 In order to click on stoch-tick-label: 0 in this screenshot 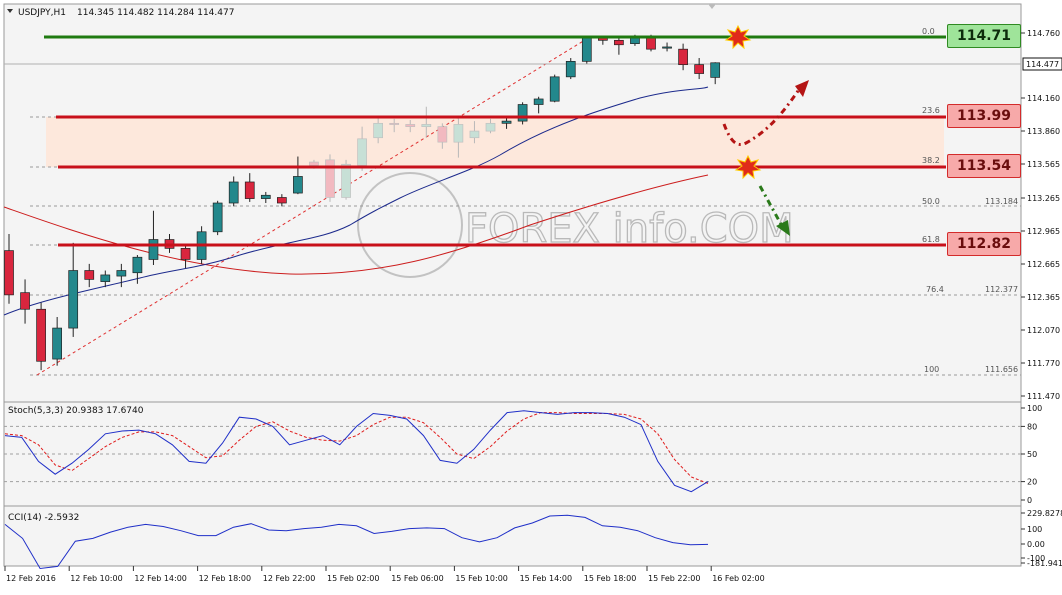, I will do `click(1029, 500)`.